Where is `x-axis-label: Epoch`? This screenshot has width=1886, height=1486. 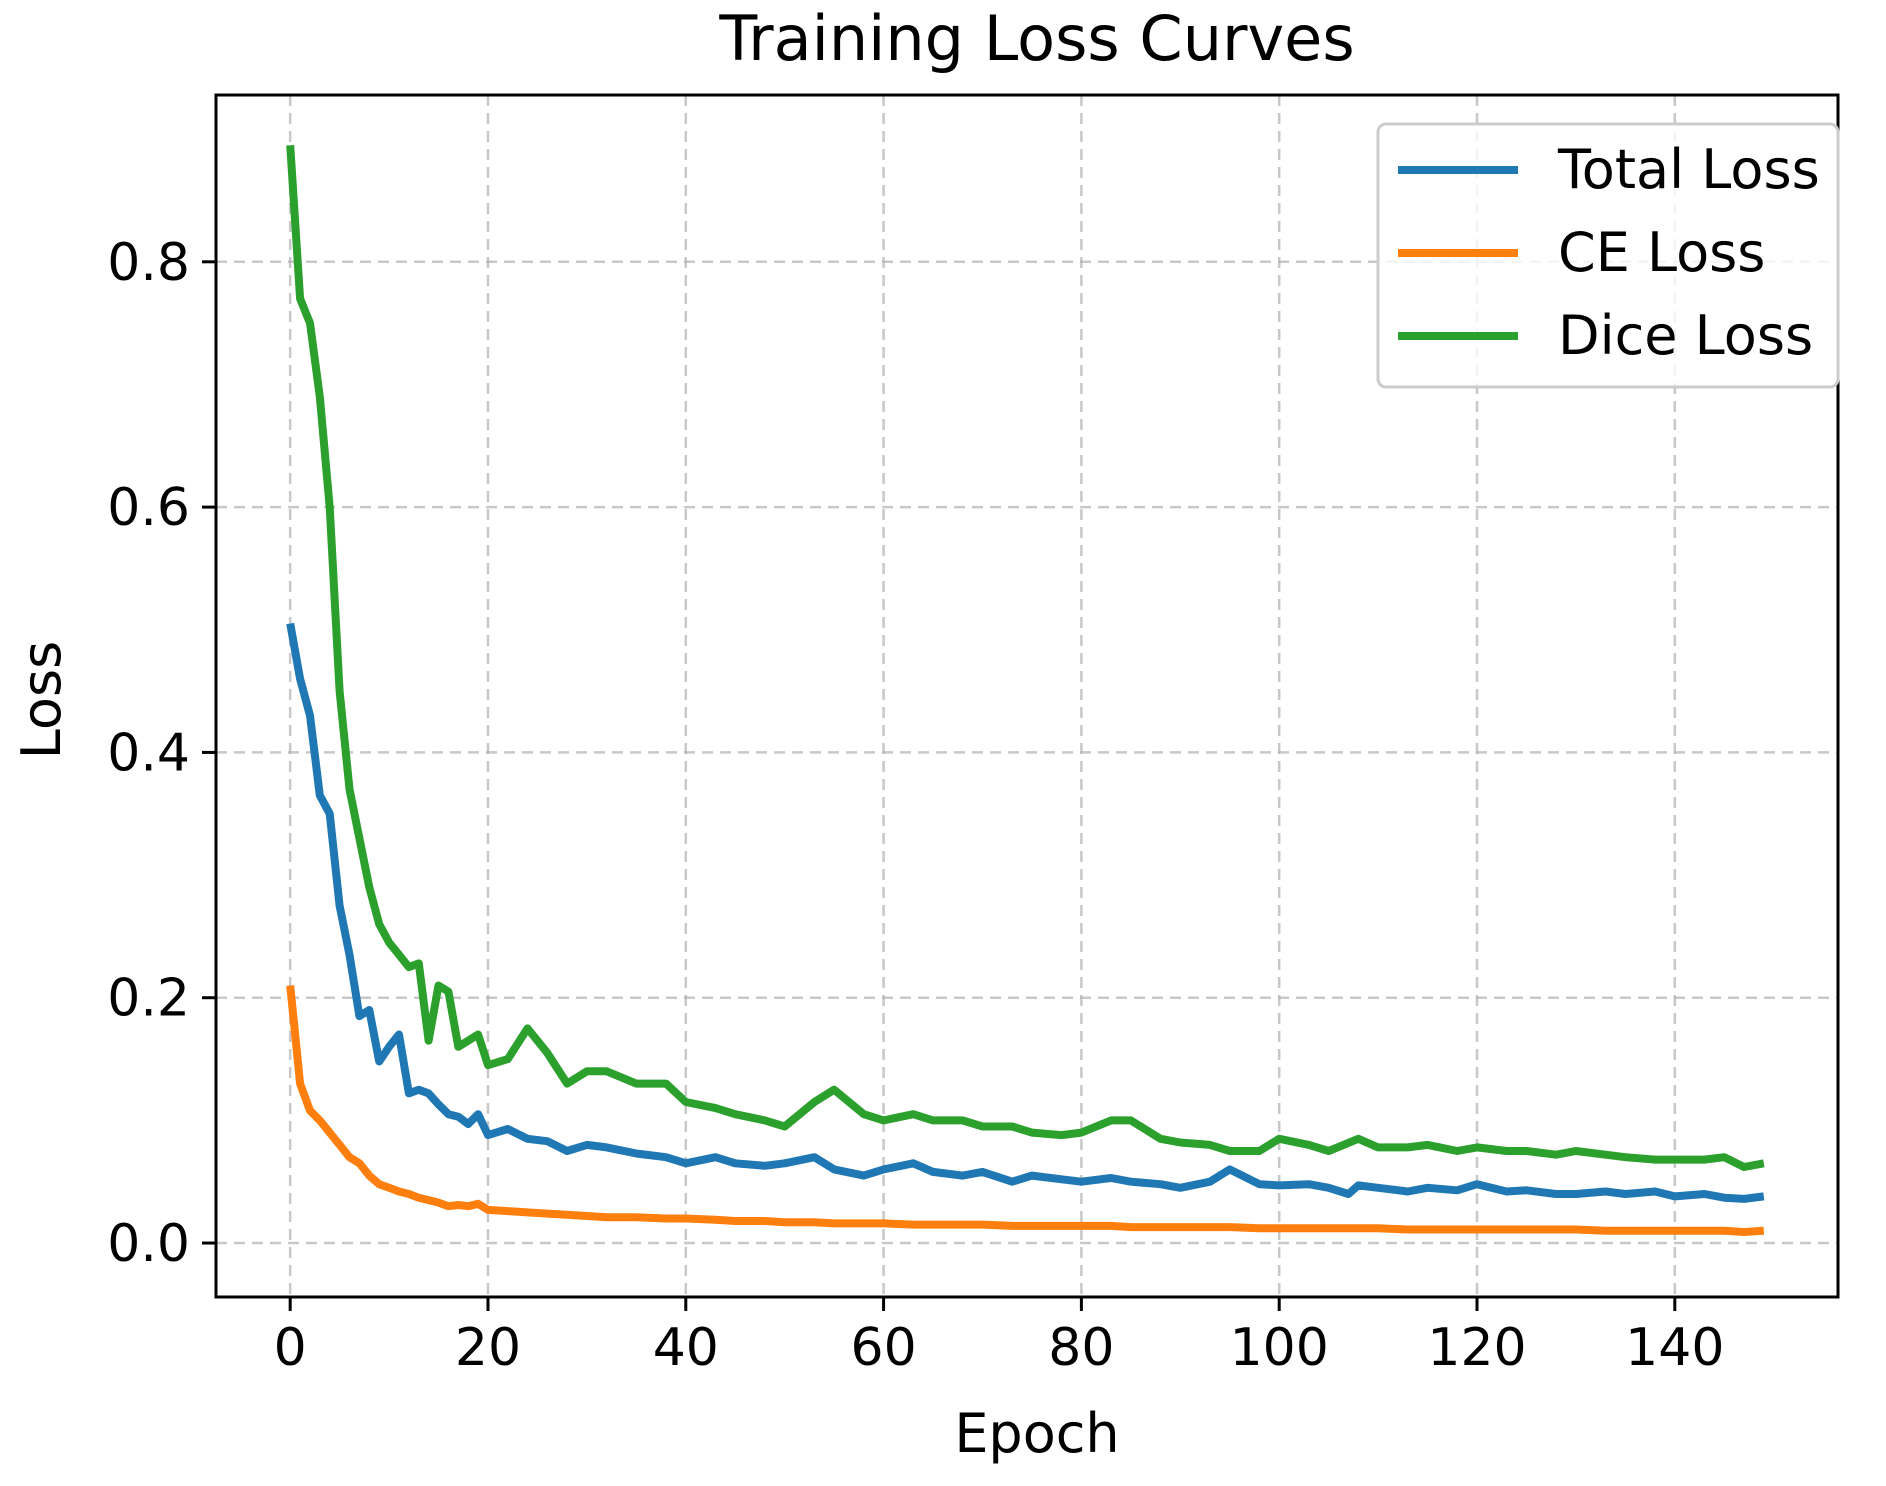 x-axis-label: Epoch is located at coordinates (1036, 1433).